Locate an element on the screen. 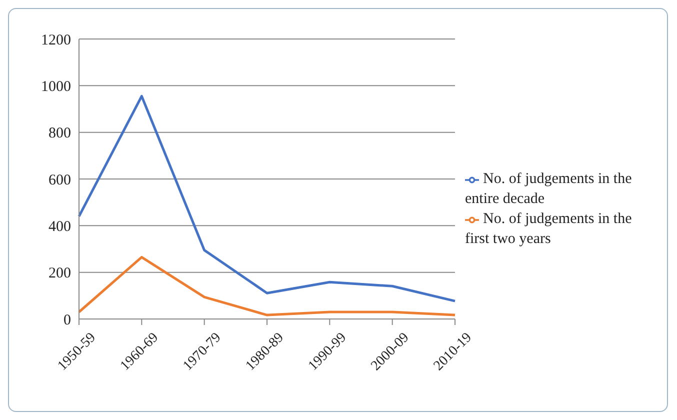 This screenshot has width=677, height=420. y-tick-label: 400 is located at coordinates (59, 226).